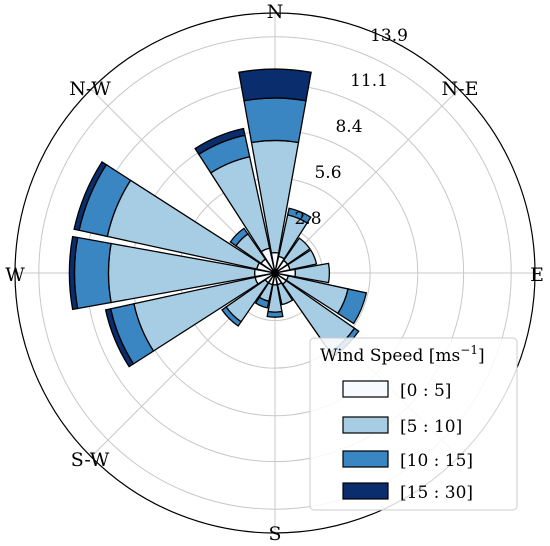 The width and height of the screenshot is (550, 546). What do you see at coordinates (436, 493) in the screenshot?
I see `legend-label-15-30: [15 : 30]` at bounding box center [436, 493].